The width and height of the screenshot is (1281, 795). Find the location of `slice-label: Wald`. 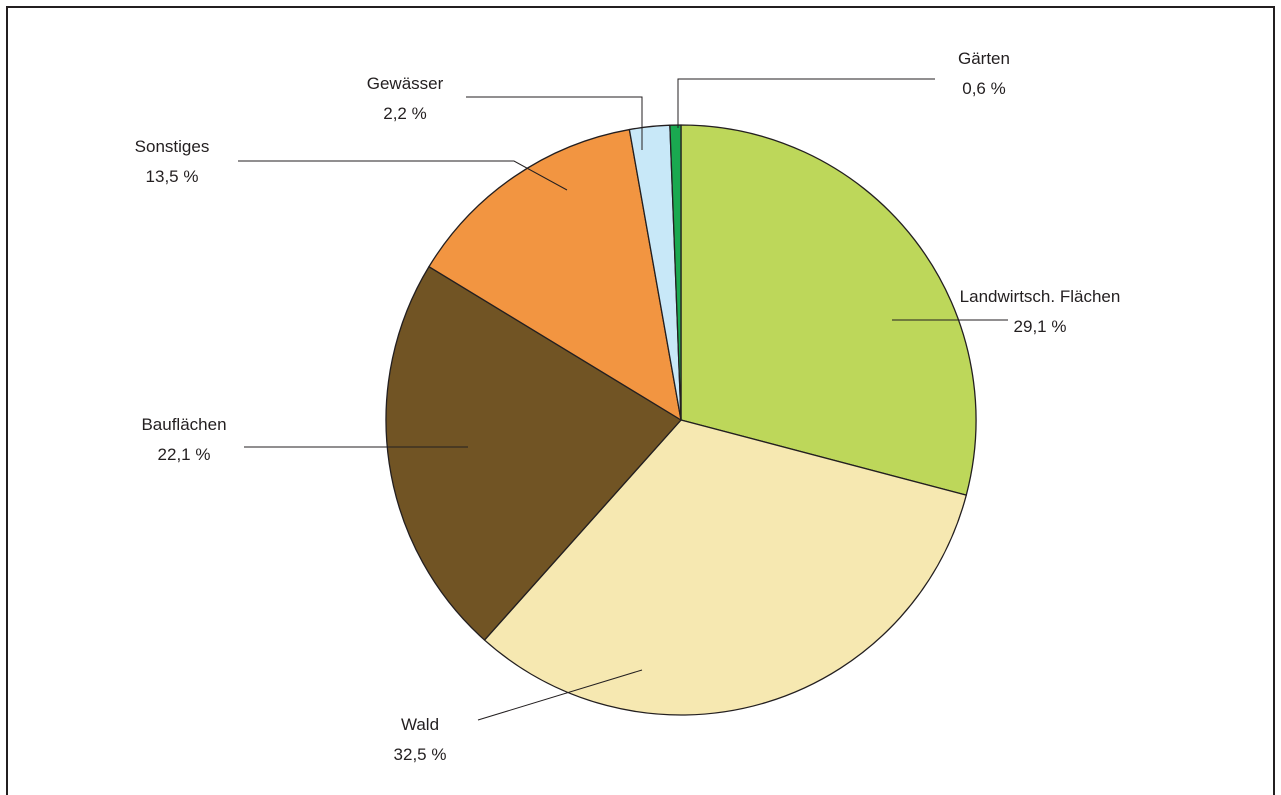

slice-label: Wald is located at coordinates (420, 724).